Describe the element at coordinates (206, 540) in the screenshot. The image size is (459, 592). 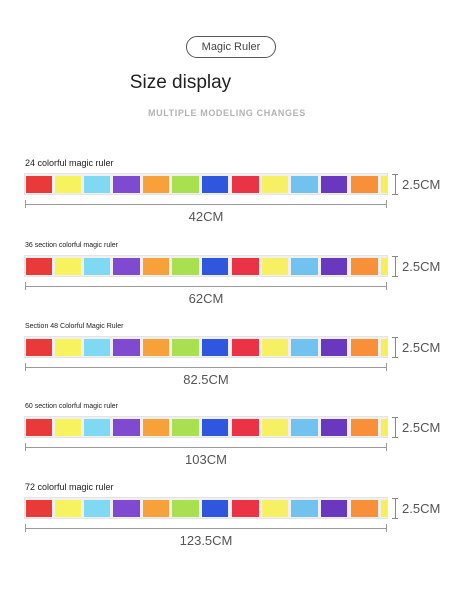
I see `length-value: 123.5CM` at that location.